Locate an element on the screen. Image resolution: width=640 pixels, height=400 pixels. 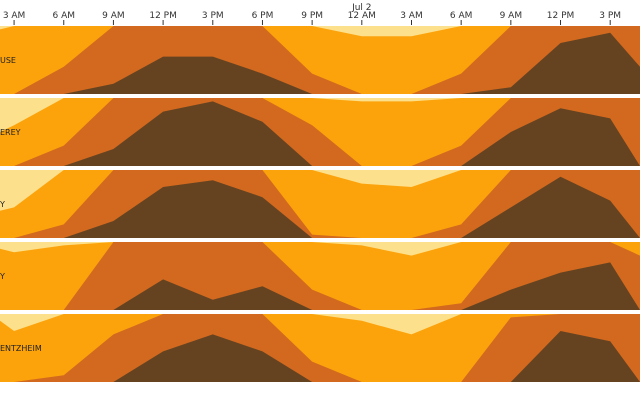
tick-label: 9 PM is located at coordinates (312, 16).